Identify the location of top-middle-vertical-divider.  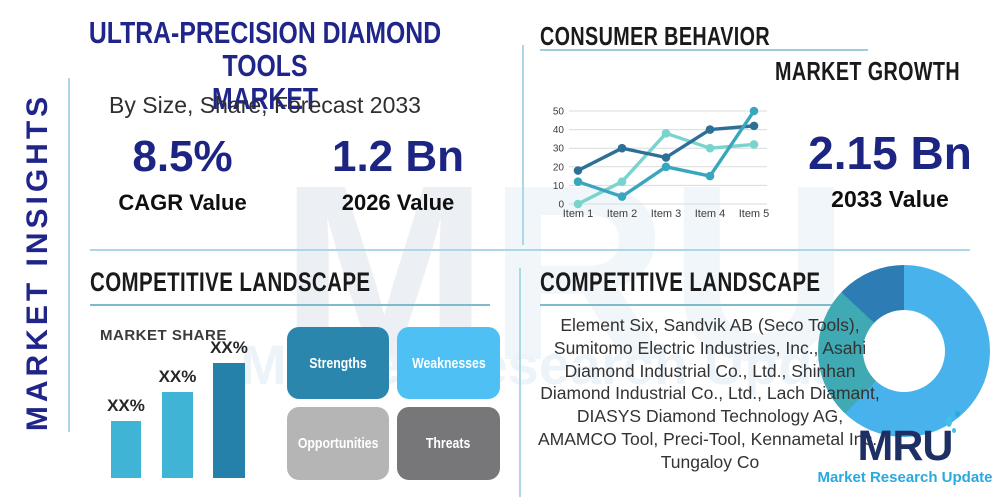
(523, 145).